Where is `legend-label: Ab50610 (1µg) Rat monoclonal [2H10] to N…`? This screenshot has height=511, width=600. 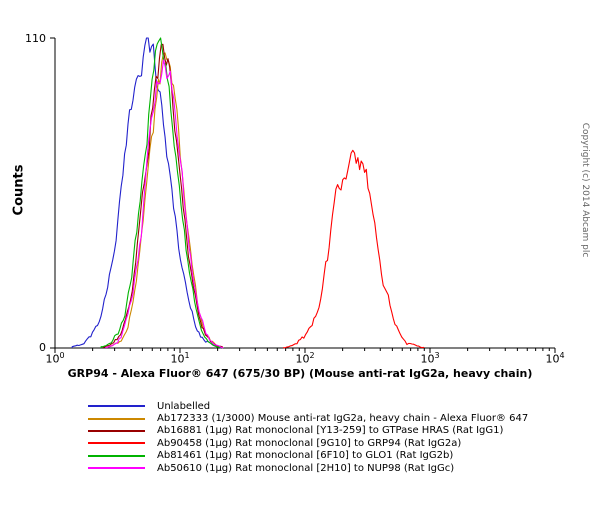 legend-label: Ab50610 (1µg) Rat monoclonal [2H10] to N… is located at coordinates (306, 468).